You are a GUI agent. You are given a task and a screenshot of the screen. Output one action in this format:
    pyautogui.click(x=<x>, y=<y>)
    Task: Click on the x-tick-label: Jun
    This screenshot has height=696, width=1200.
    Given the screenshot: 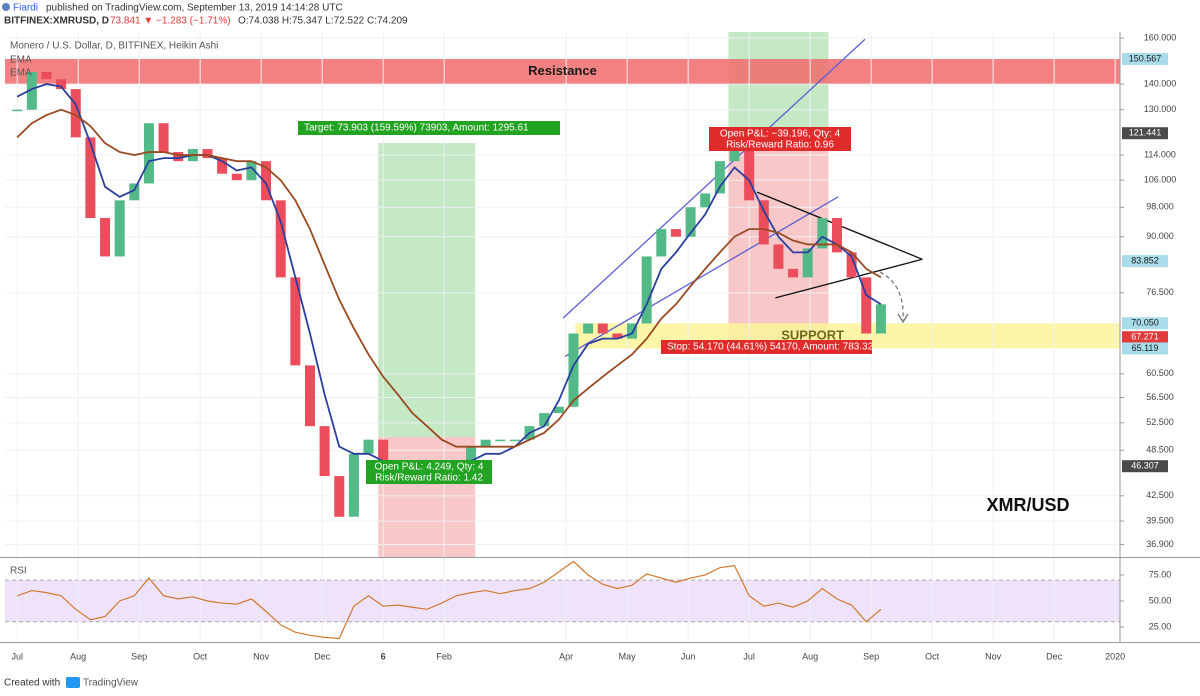 What is the action you would take?
    pyautogui.click(x=688, y=656)
    